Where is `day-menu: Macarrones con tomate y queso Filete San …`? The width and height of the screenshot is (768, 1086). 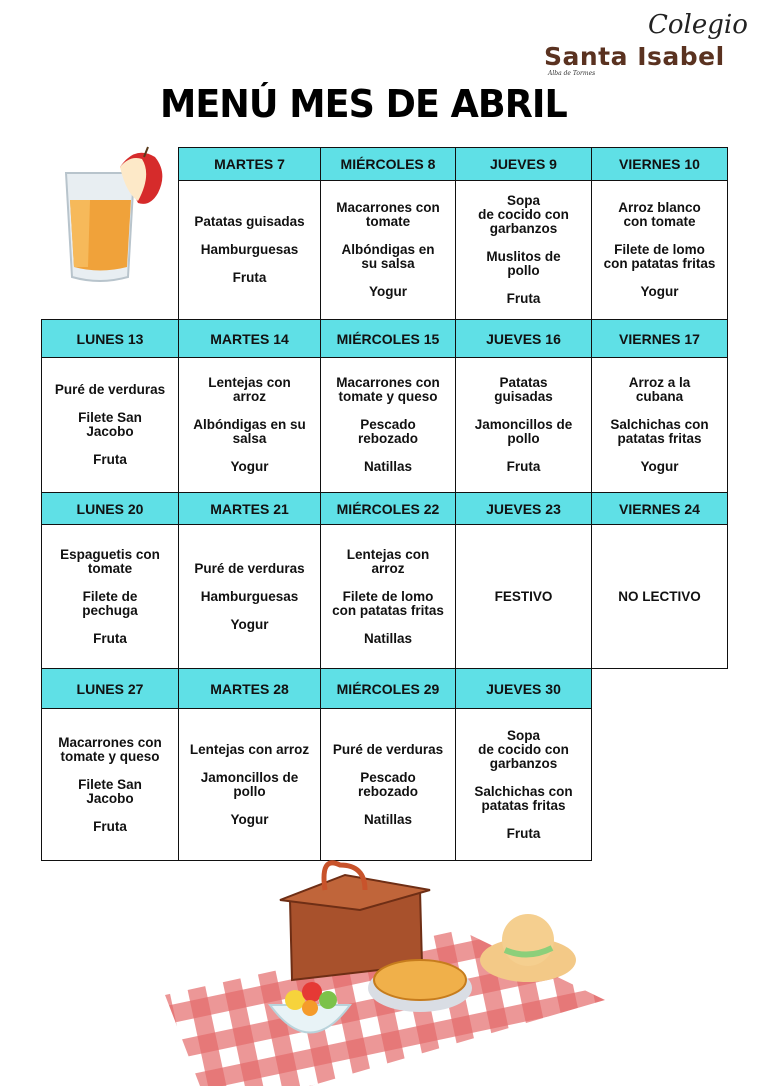
day-menu: Macarrones con tomate y queso Filete San … is located at coordinates (110, 784).